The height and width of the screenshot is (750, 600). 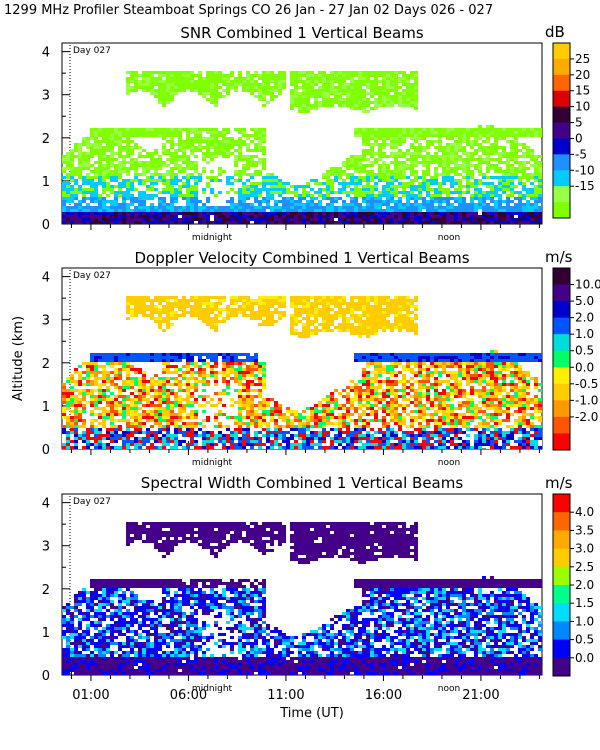 I want to click on colorbar-label: -2.0, so click(x=586, y=417).